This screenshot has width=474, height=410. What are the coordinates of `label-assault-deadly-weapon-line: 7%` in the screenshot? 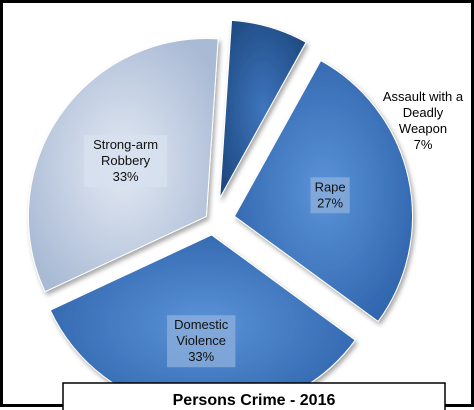 It's located at (423, 144).